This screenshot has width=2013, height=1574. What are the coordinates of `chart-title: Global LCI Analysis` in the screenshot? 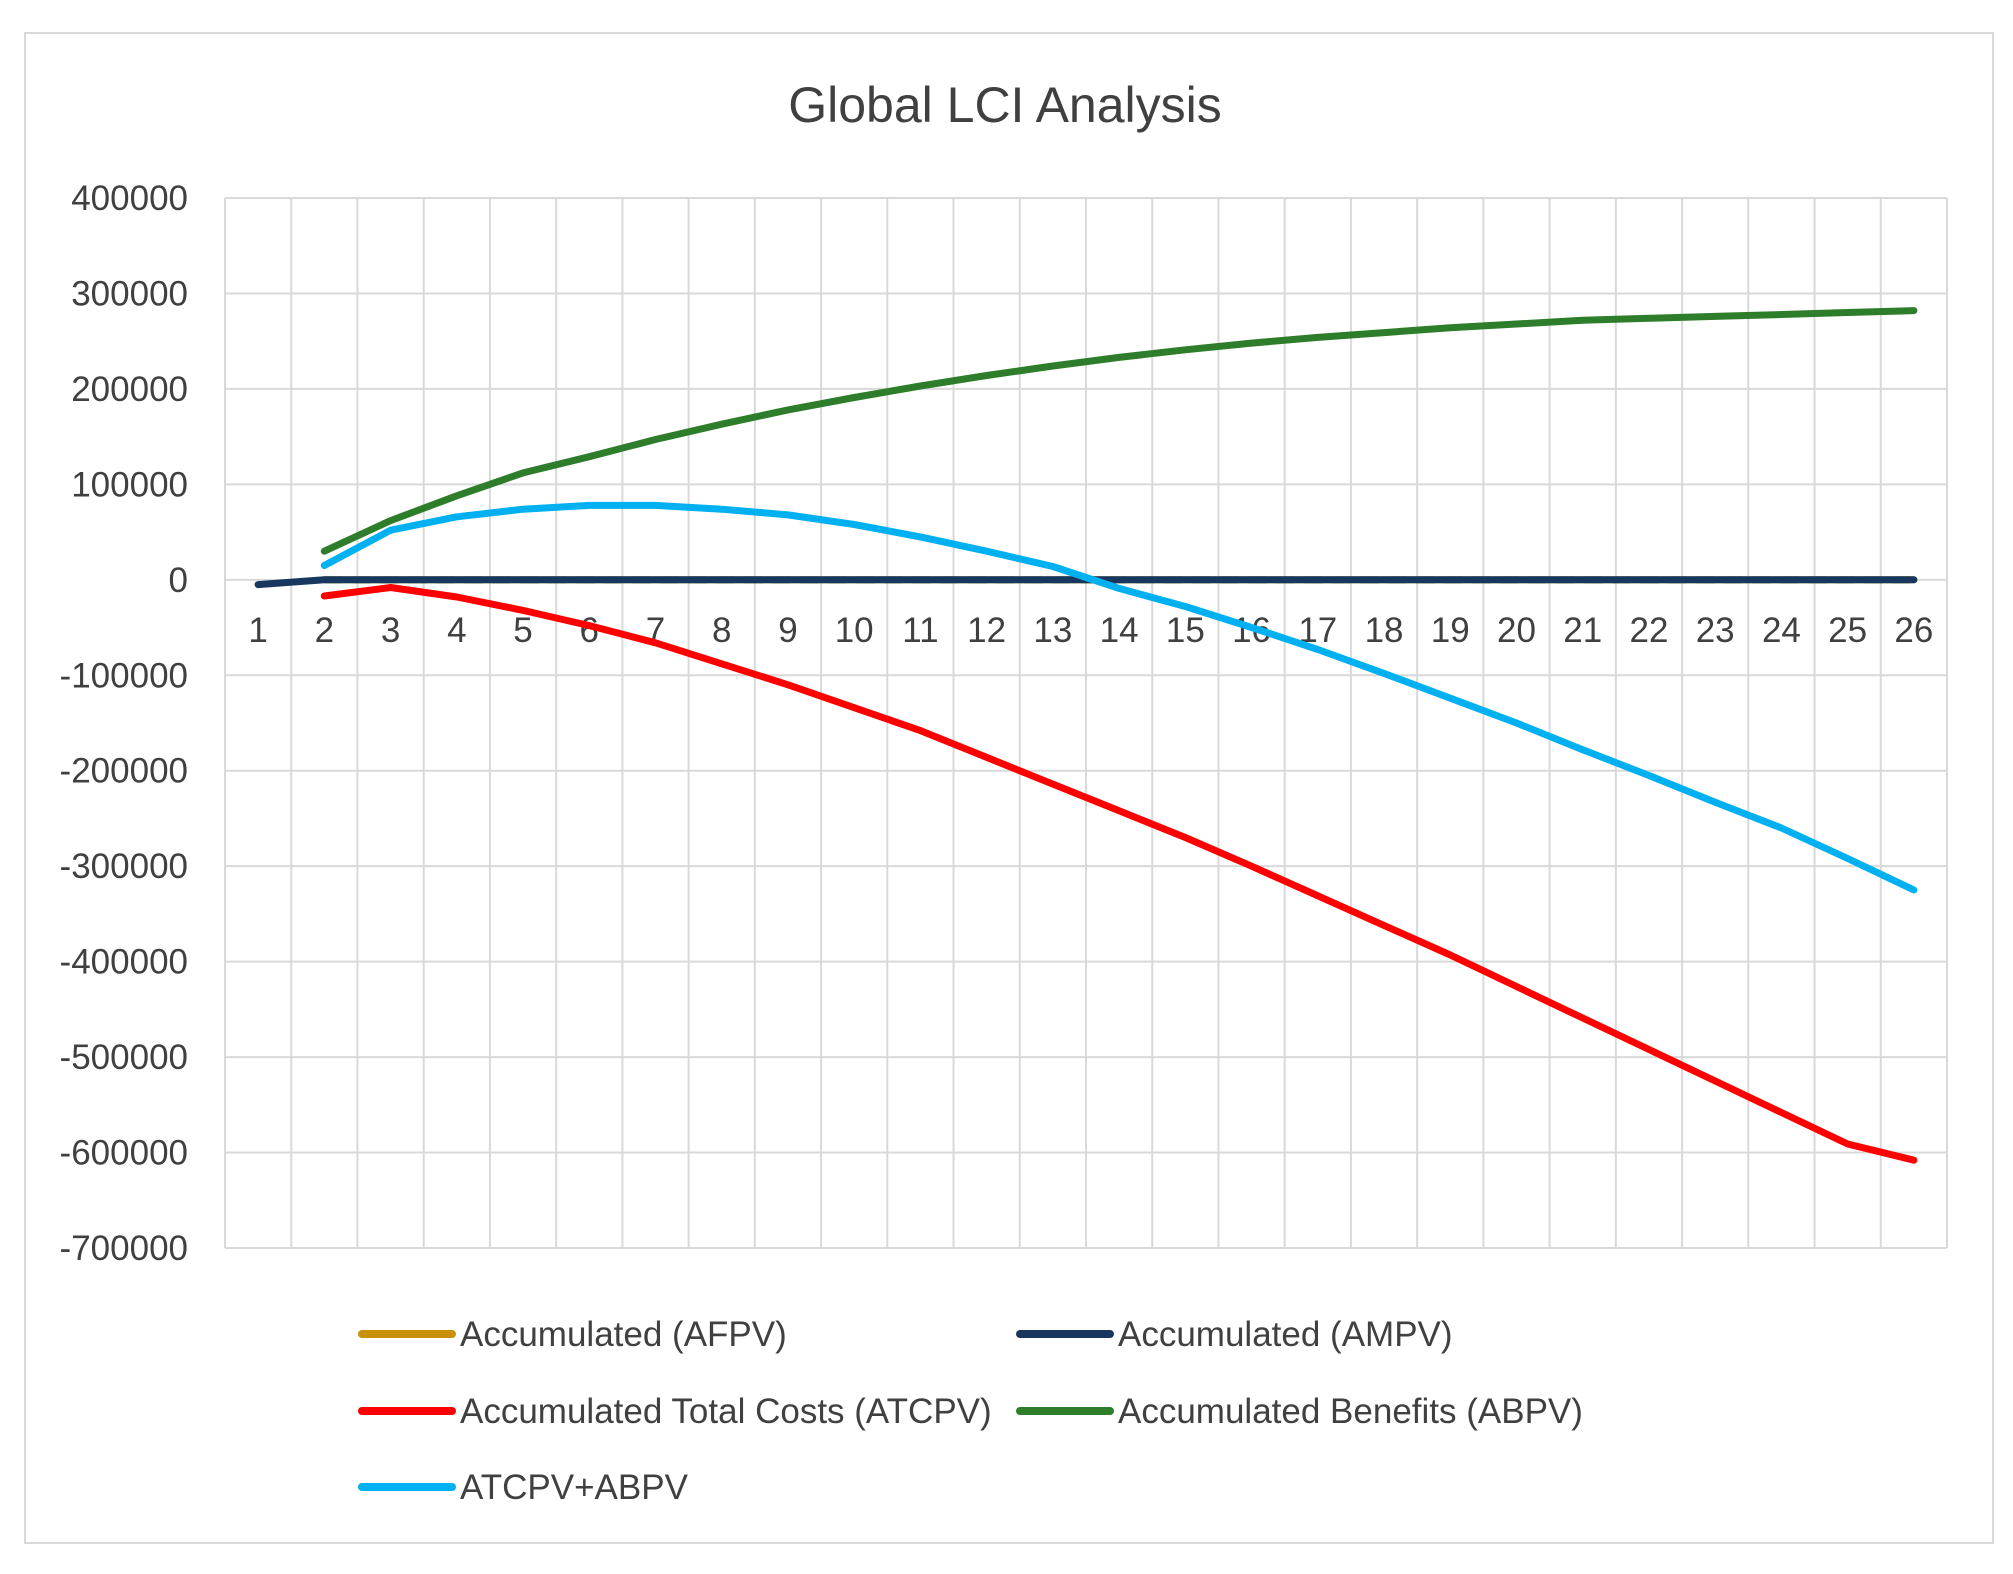 It's located at (1005, 105).